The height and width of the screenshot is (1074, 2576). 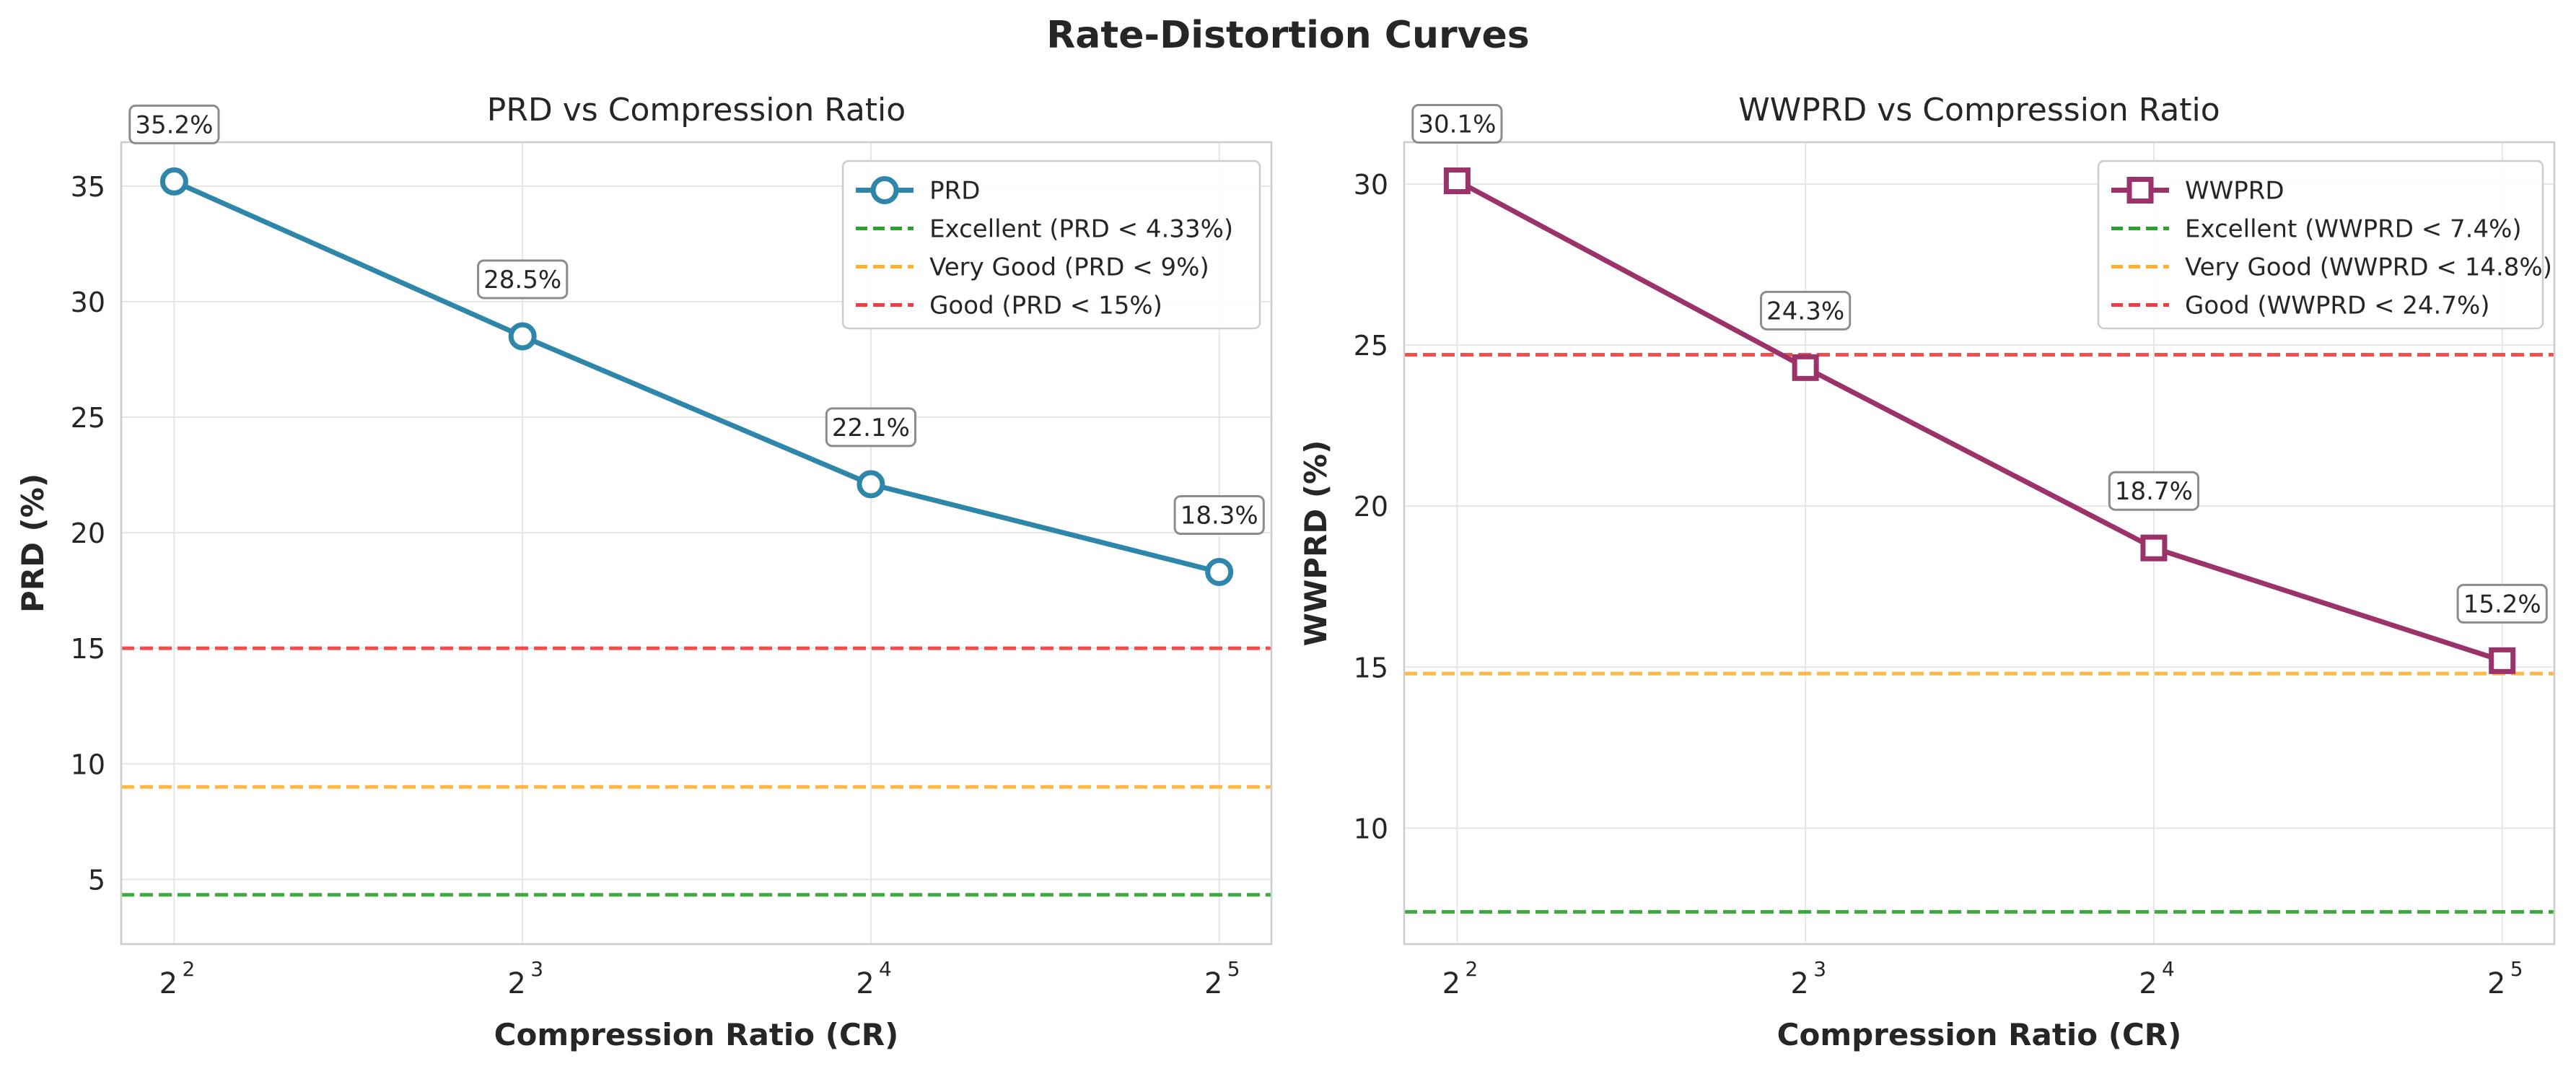 I want to click on chart-title: WWPRD vs Compression Ratio, so click(x=1979, y=110).